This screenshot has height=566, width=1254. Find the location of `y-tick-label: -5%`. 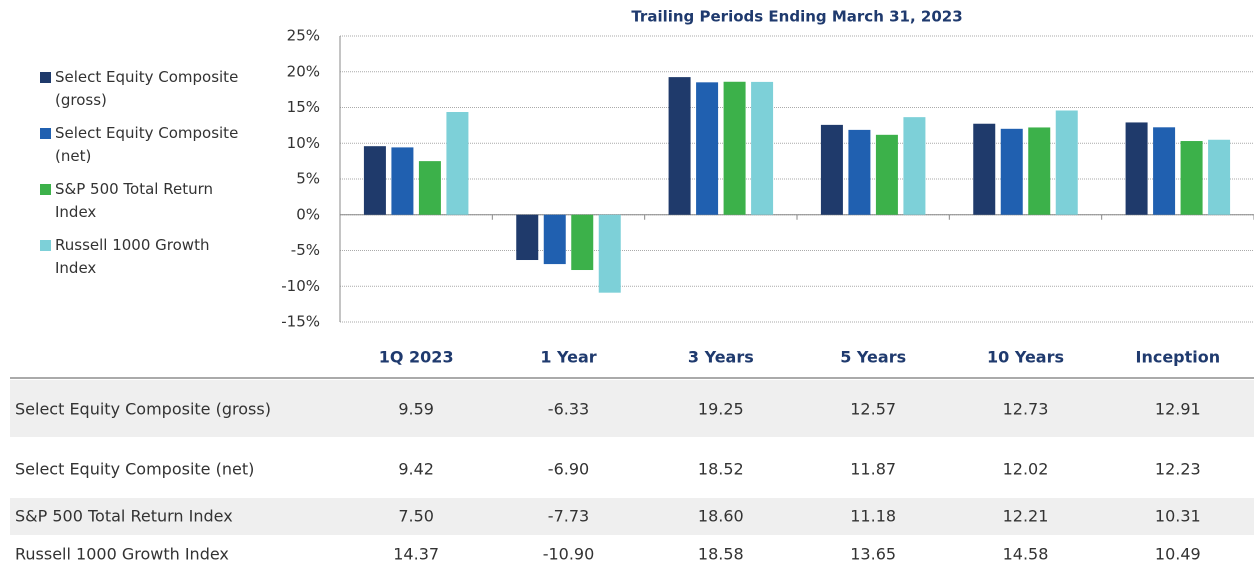

y-tick-label: -5% is located at coordinates (305, 250).